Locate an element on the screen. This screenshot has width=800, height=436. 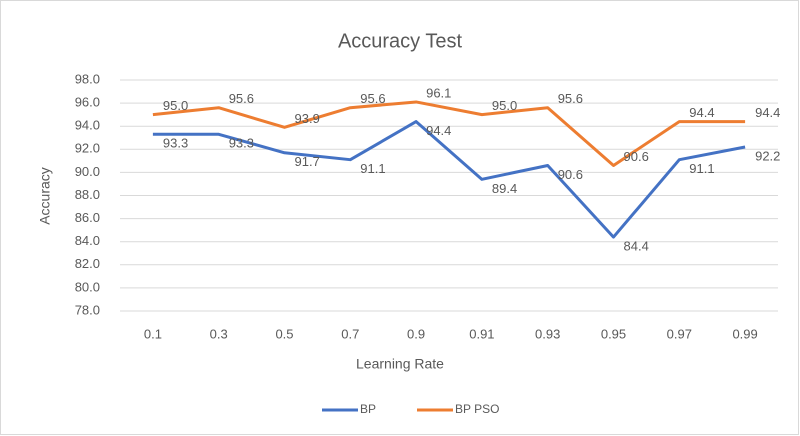
data-label: 84.4 is located at coordinates (636, 246).